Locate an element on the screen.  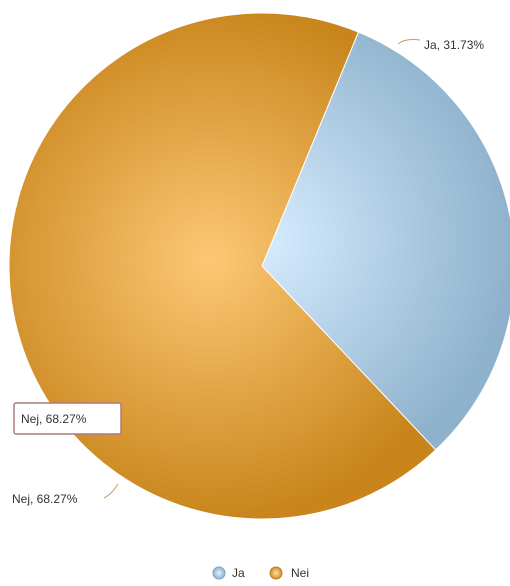
legend-label-nei: Nei is located at coordinates (300, 573).